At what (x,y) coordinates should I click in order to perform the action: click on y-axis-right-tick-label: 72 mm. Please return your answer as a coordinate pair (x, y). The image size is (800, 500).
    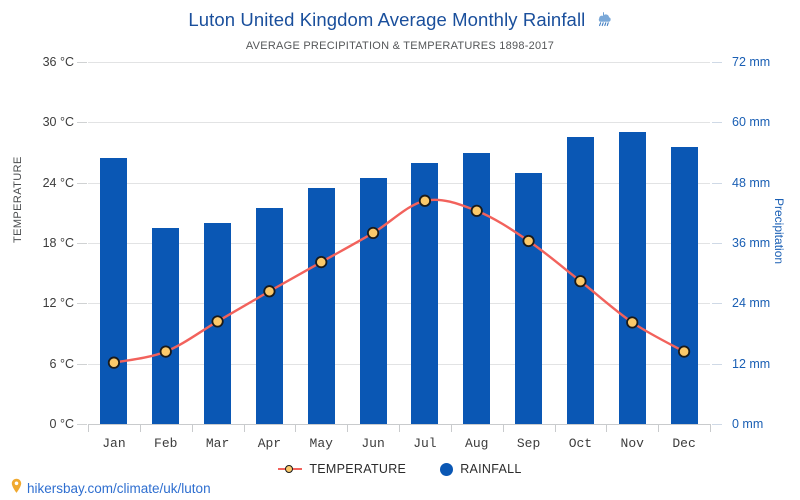
    Looking at the image, I should click on (751, 62).